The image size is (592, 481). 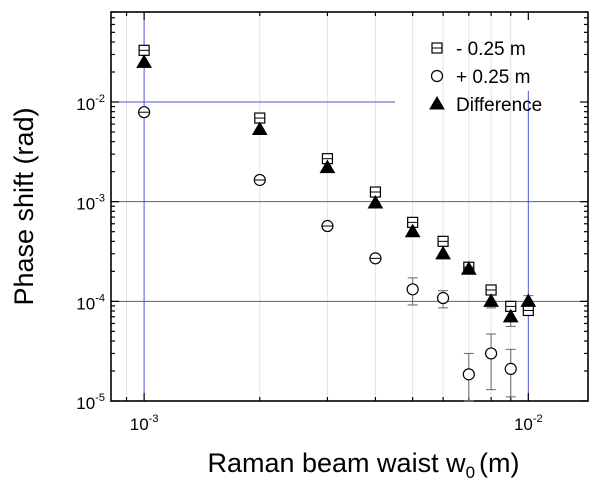 What do you see at coordinates (90, 402) in the screenshot?
I see `y-tick-label: 10⁻⁵` at bounding box center [90, 402].